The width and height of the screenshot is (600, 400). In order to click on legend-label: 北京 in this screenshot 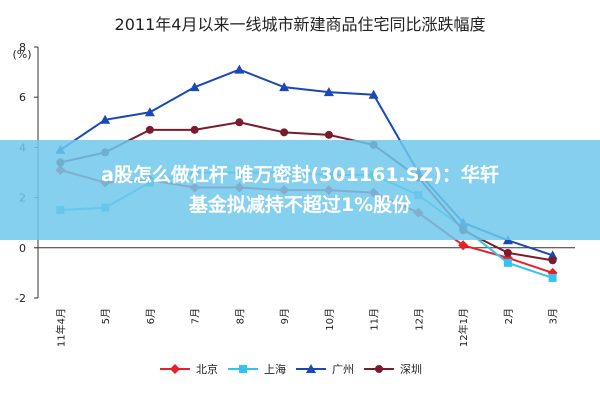, I will do `click(207, 369)`.